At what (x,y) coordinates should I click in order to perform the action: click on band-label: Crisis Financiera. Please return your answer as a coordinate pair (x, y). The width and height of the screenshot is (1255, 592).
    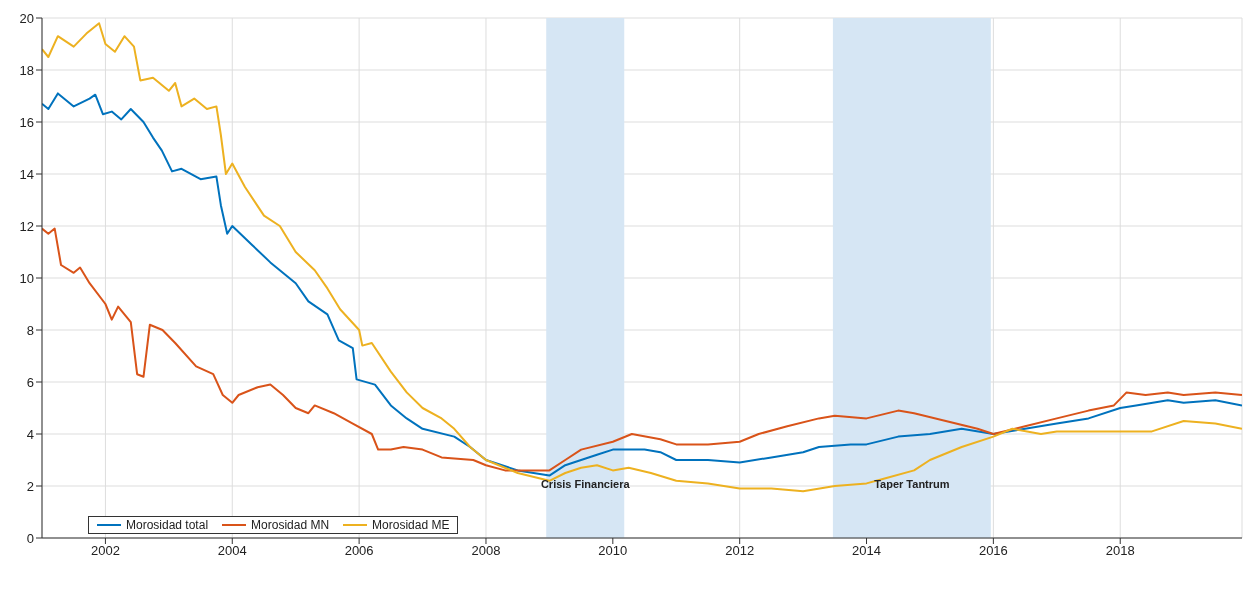
    Looking at the image, I should click on (585, 484).